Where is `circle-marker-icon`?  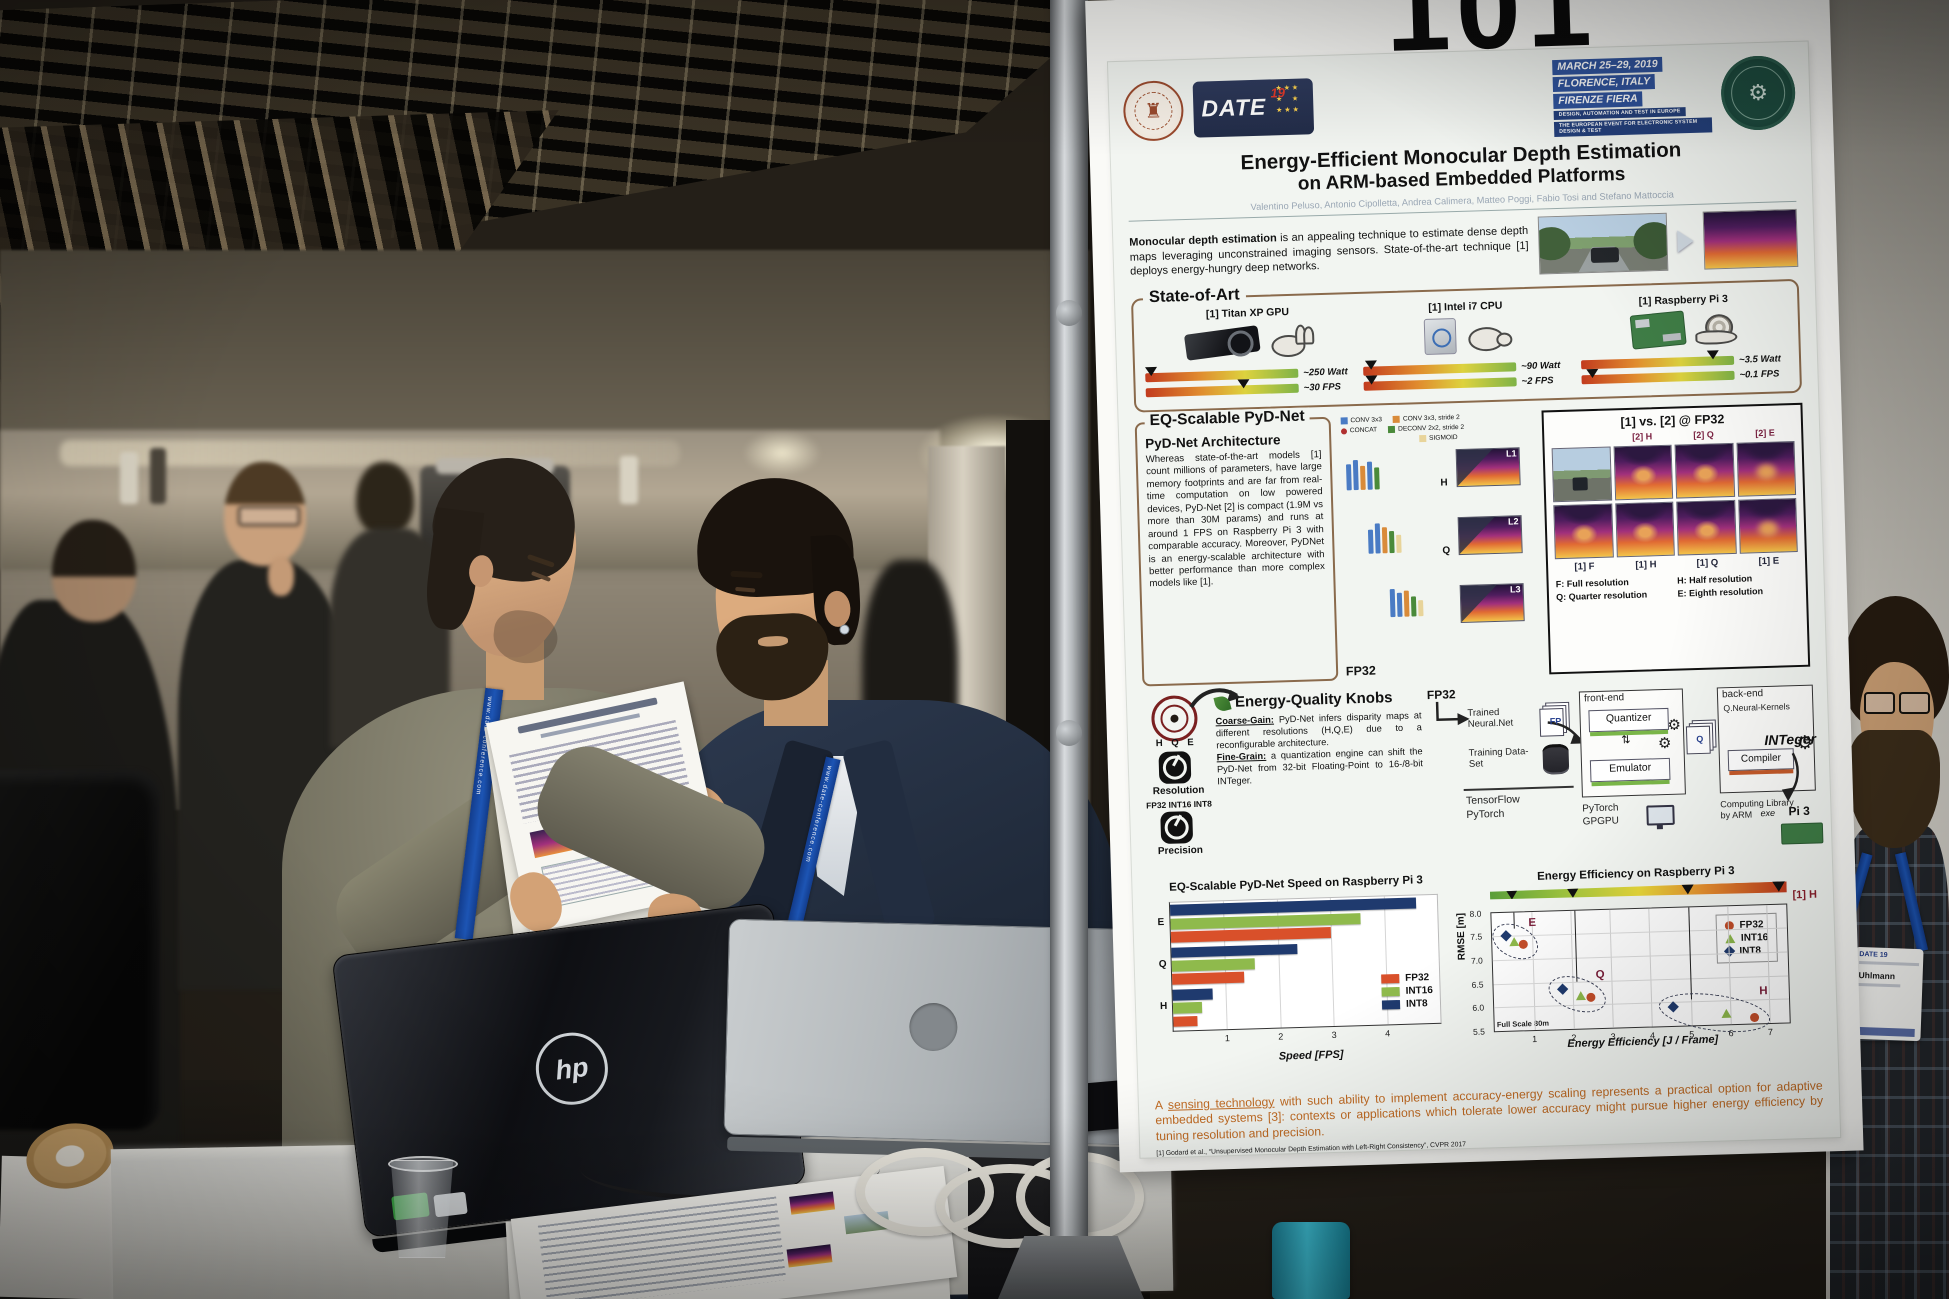 circle-marker-icon is located at coordinates (1590, 997).